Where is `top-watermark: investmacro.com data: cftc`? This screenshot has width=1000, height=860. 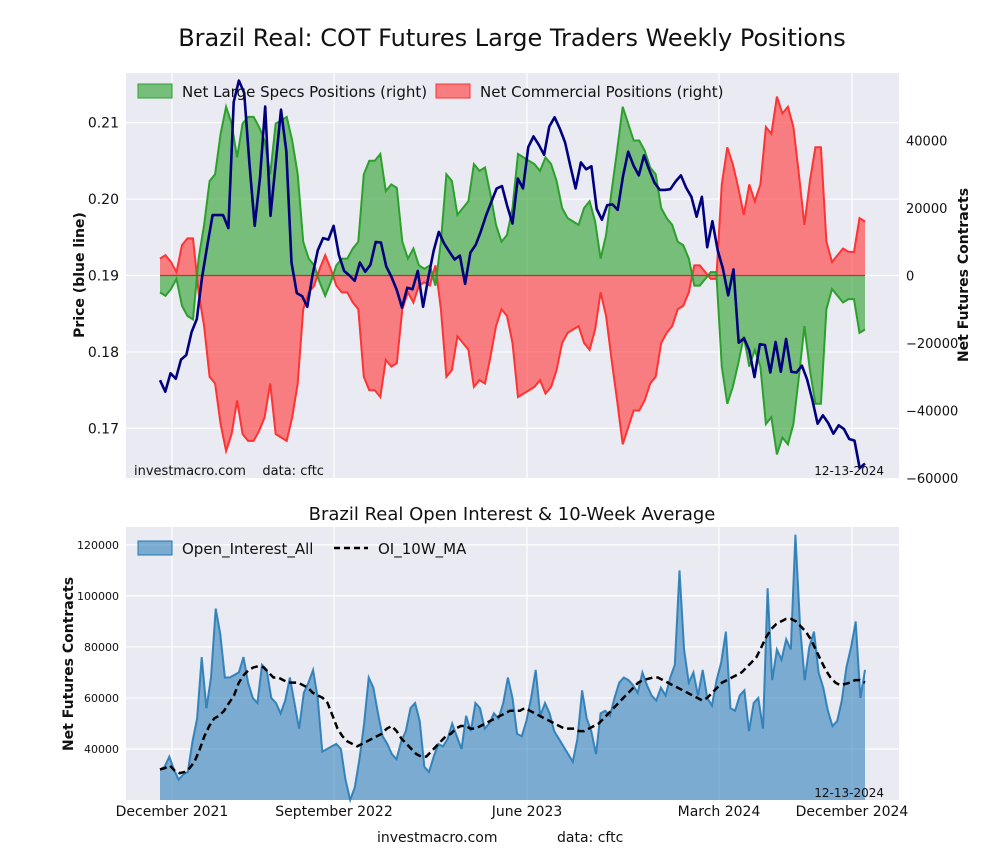
top-watermark: investmacro.com data: cftc is located at coordinates (229, 471).